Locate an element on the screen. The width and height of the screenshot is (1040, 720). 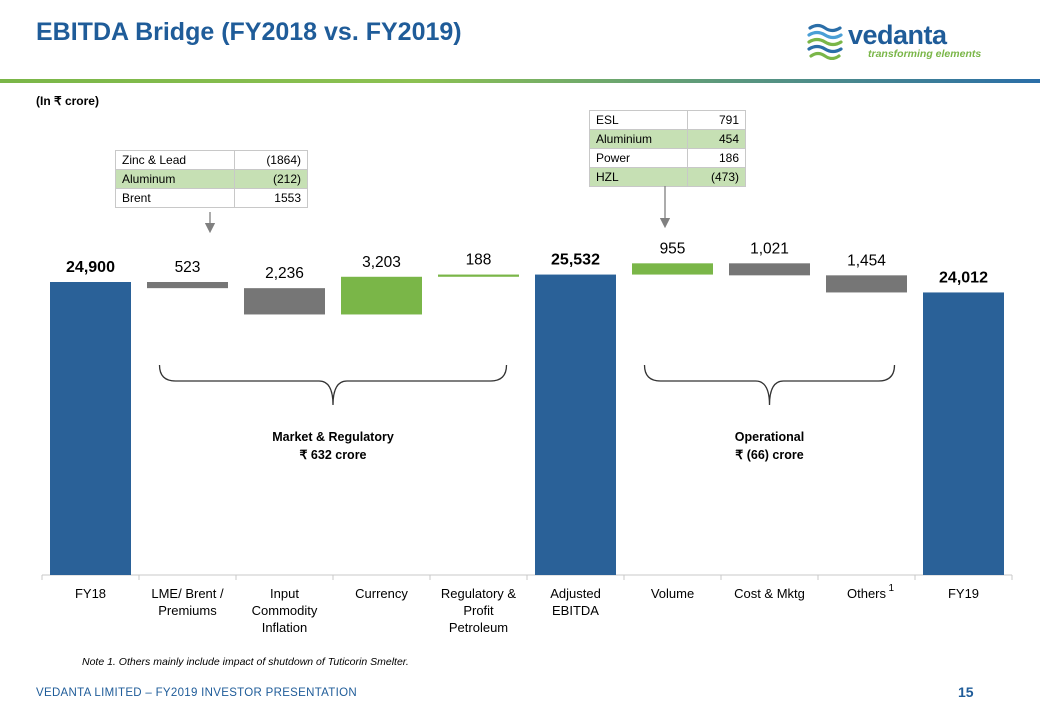
table-row-label: Aluminum is located at coordinates (175, 179).